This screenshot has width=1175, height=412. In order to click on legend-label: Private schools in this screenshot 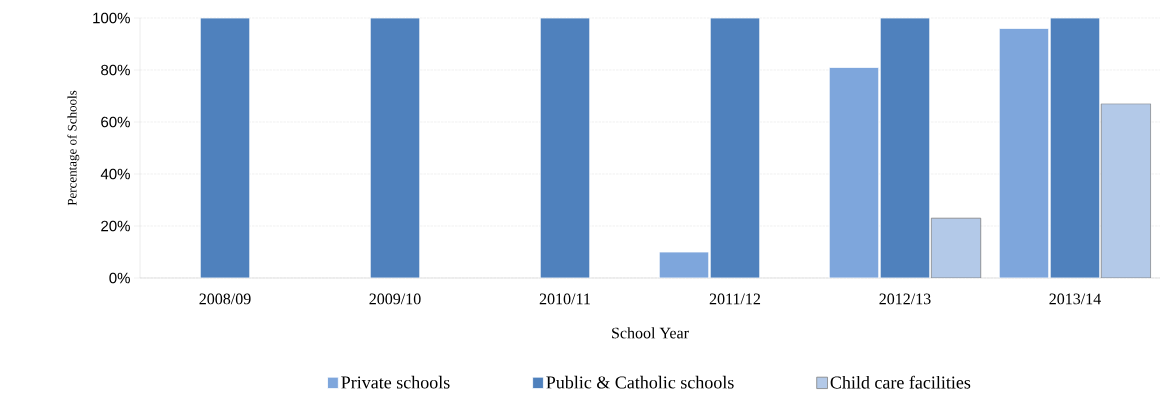, I will do `click(395, 382)`.